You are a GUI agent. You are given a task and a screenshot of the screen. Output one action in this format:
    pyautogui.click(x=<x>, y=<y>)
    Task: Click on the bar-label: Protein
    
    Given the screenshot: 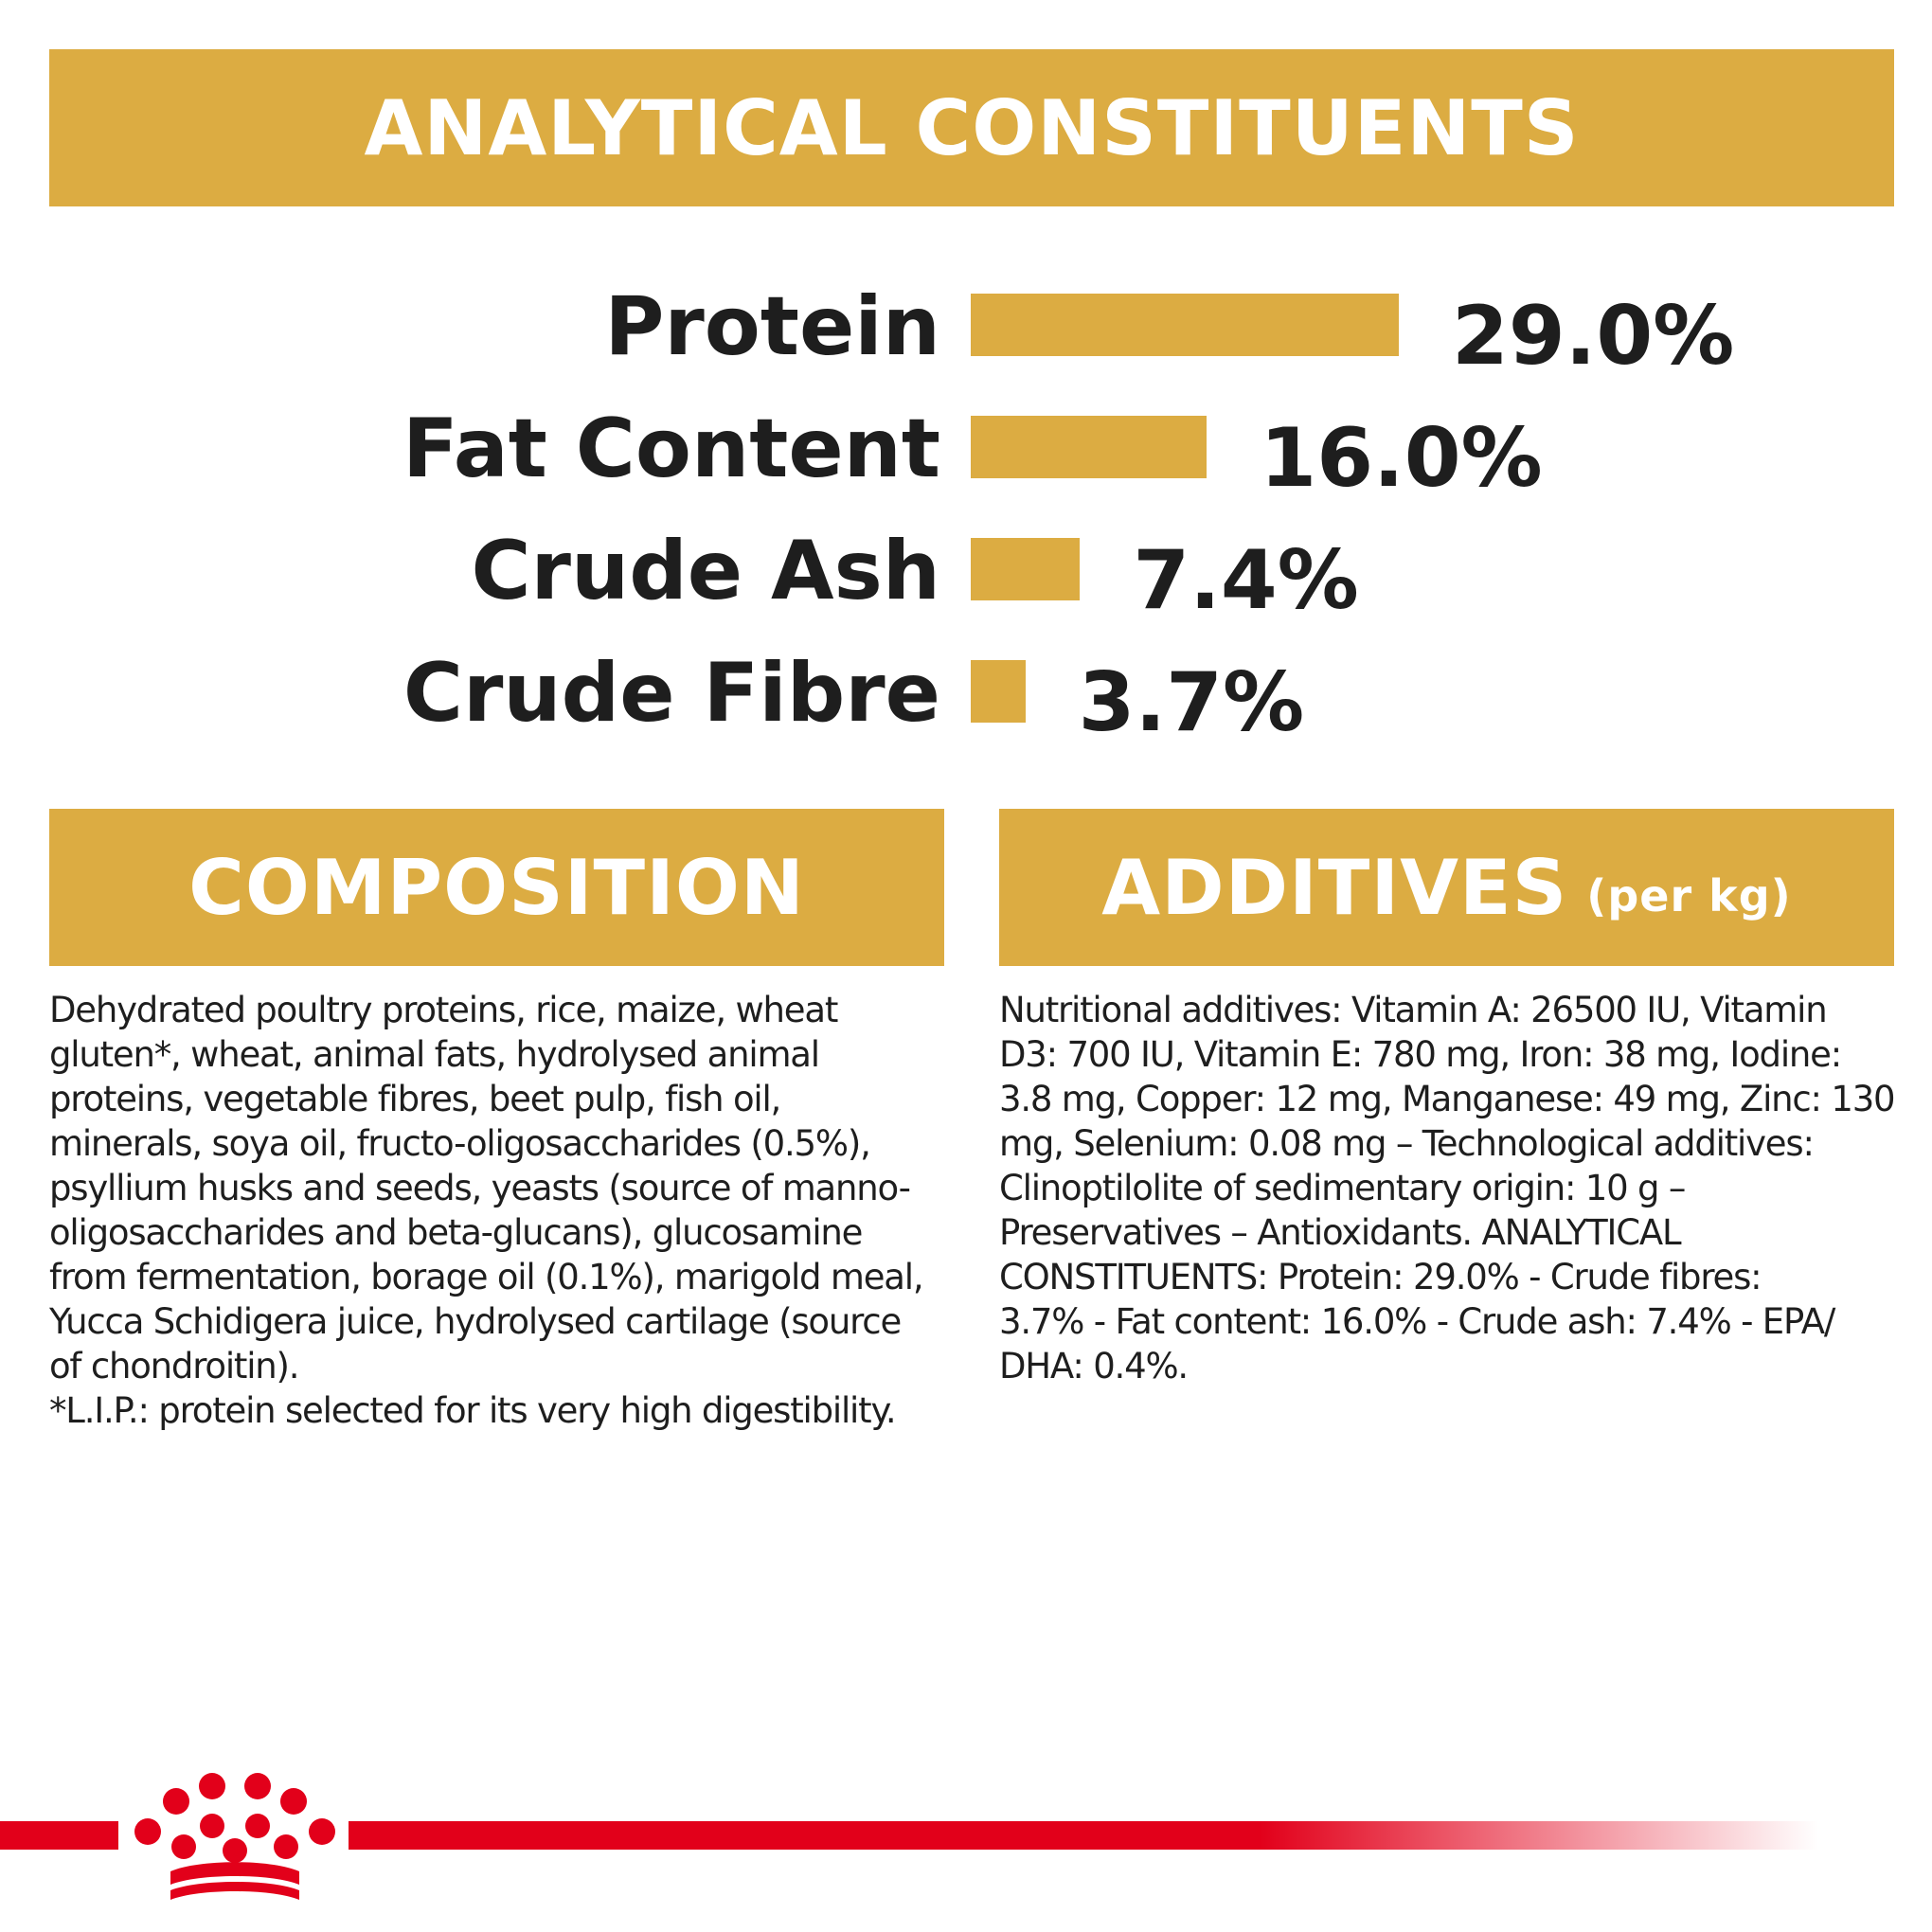 What is the action you would take?
    pyautogui.click(x=772, y=326)
    